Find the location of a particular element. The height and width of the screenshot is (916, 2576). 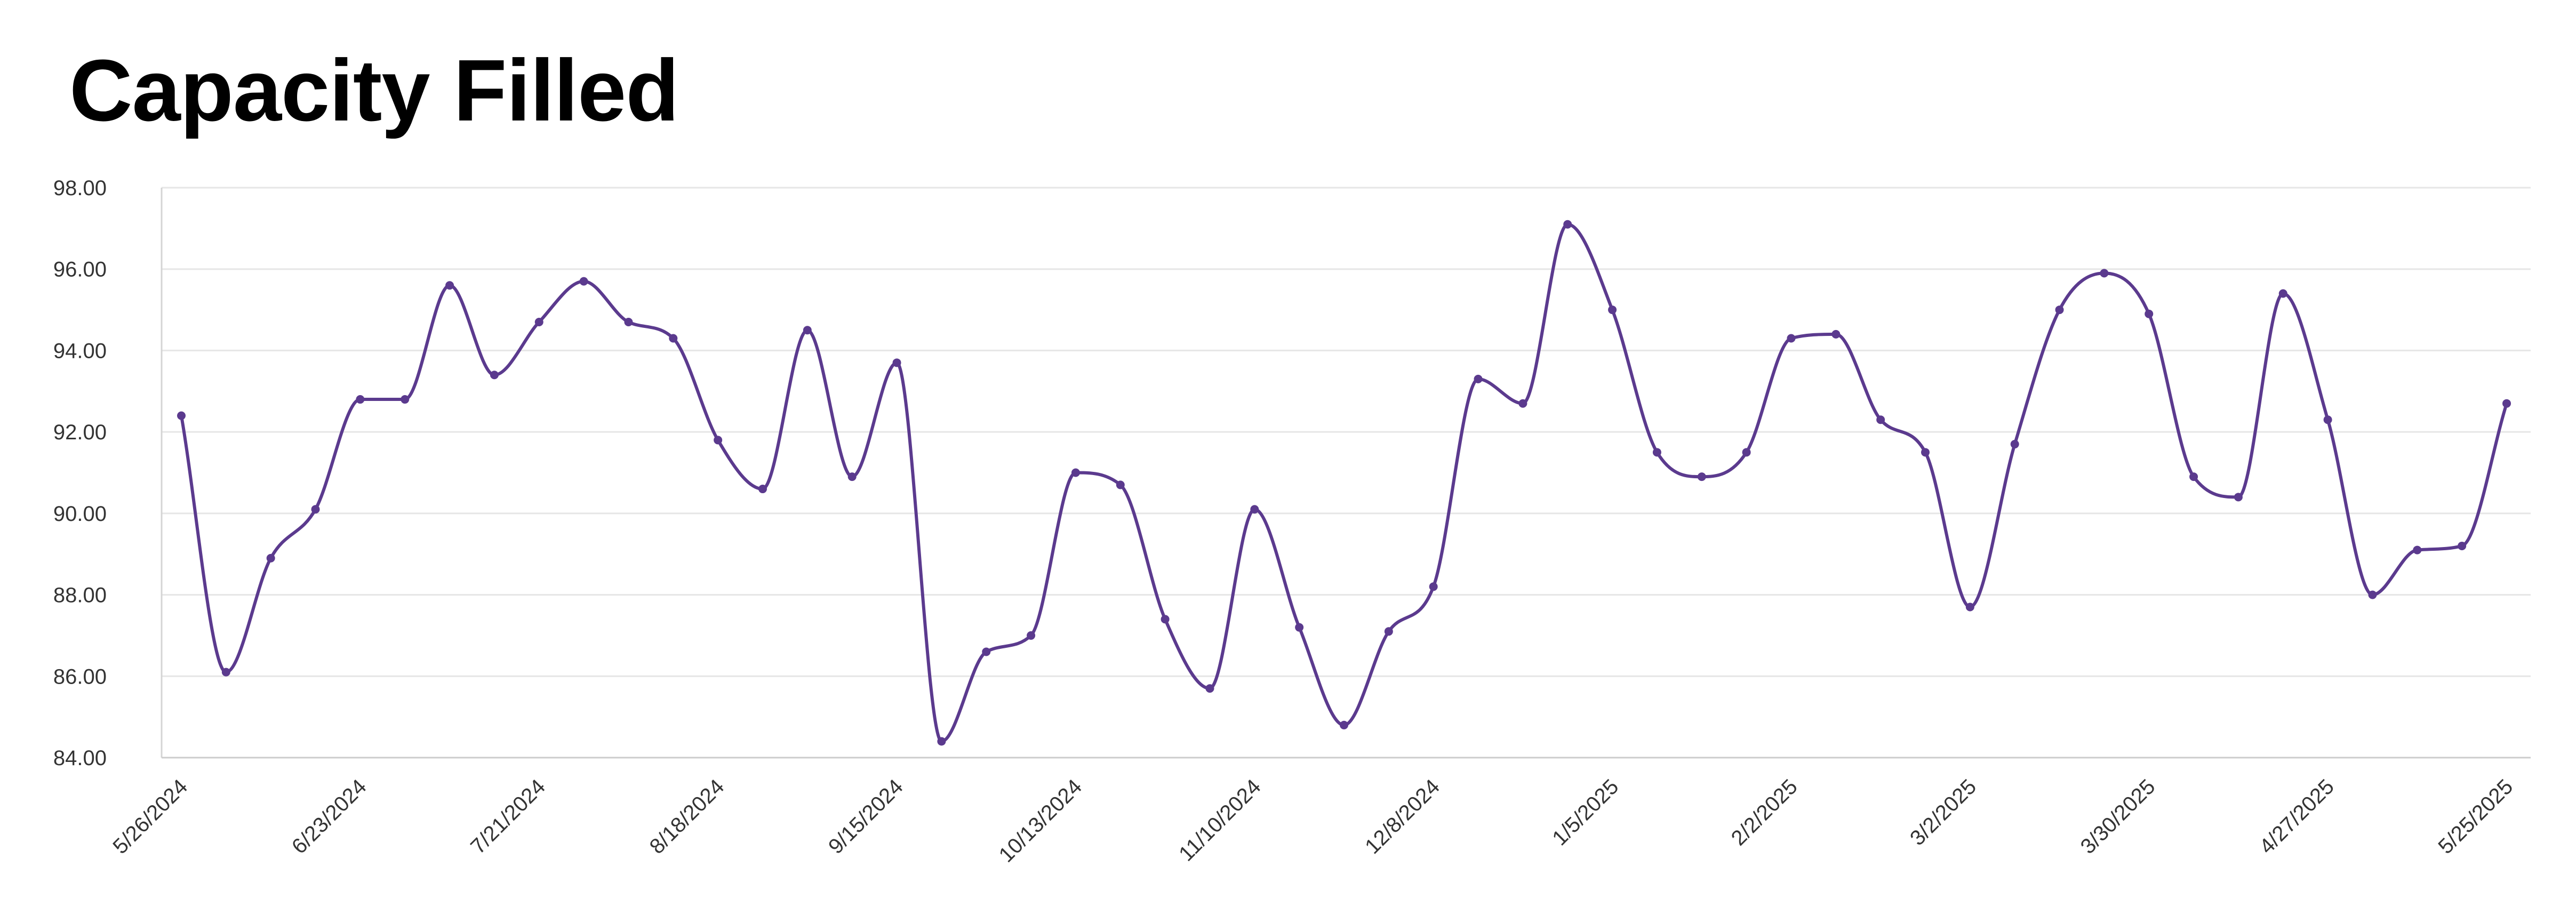

y-tick-label: 90.00 is located at coordinates (80, 514).